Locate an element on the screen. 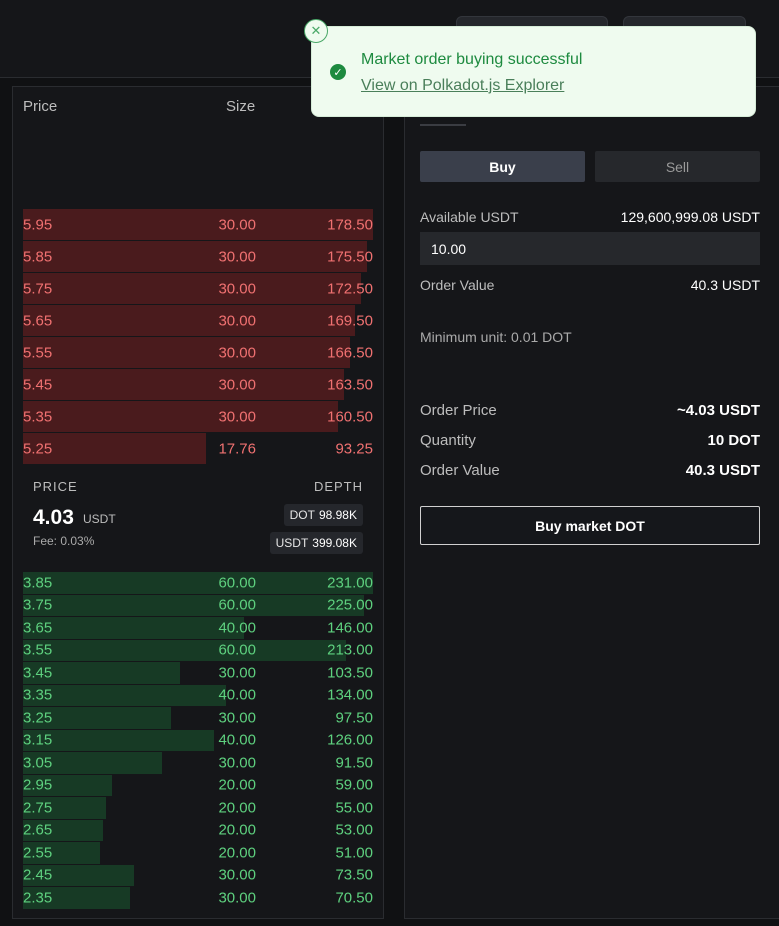 The height and width of the screenshot is (926, 779). ask-total: 163.50 is located at coordinates (350, 384).